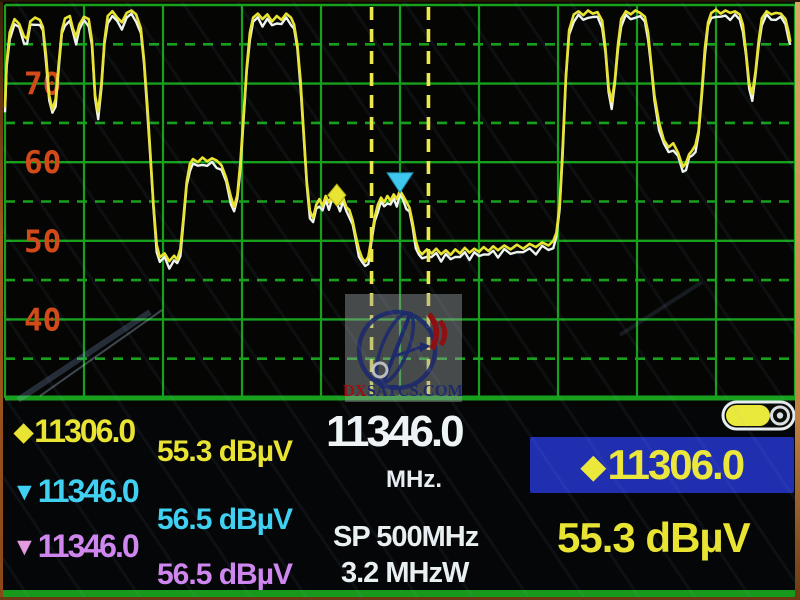 This screenshot has width=800, height=600. I want to click on marker2-level: 56.5 dBµV, so click(225, 519).